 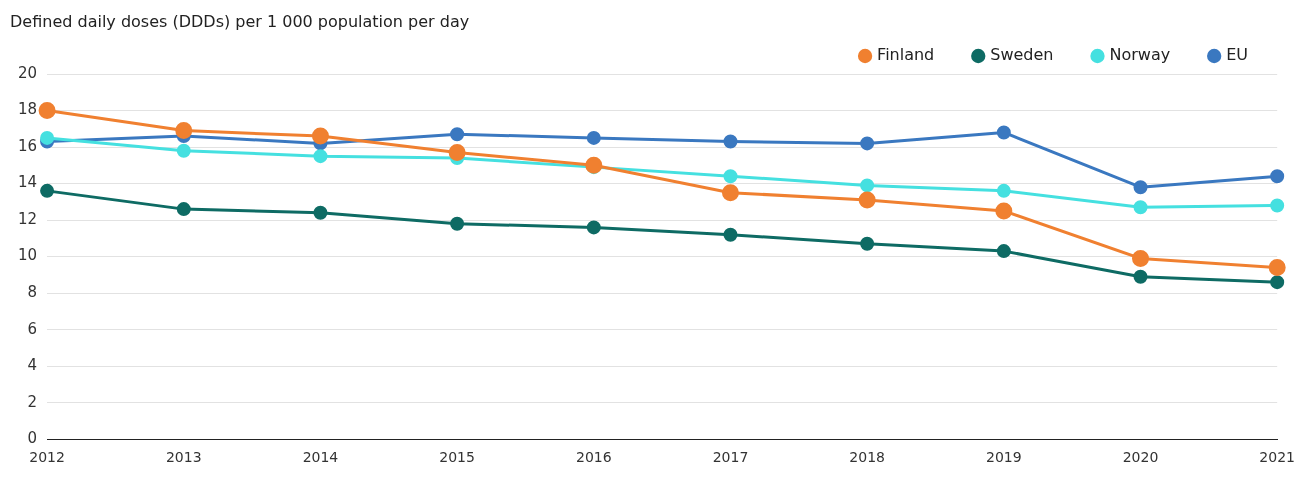 I want to click on x-tick-label: 2021, so click(x=1277, y=457).